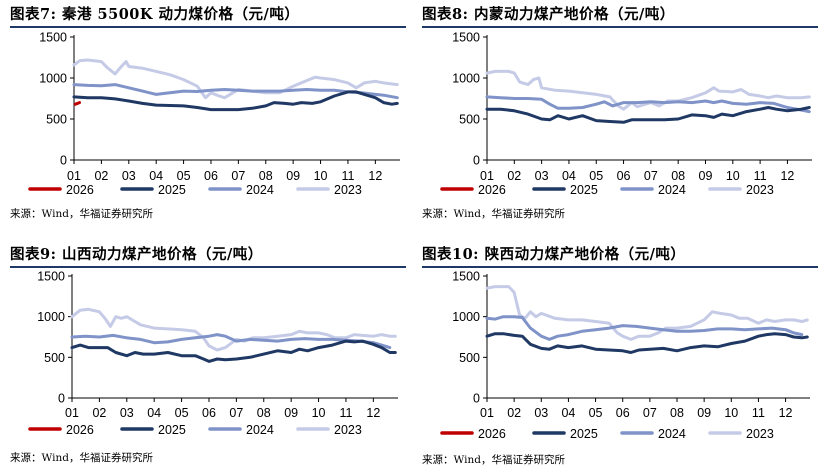 Image resolution: width=825 pixels, height=467 pixels. Describe the element at coordinates (77, 103) in the screenshot. I see `series-line-2026` at that location.